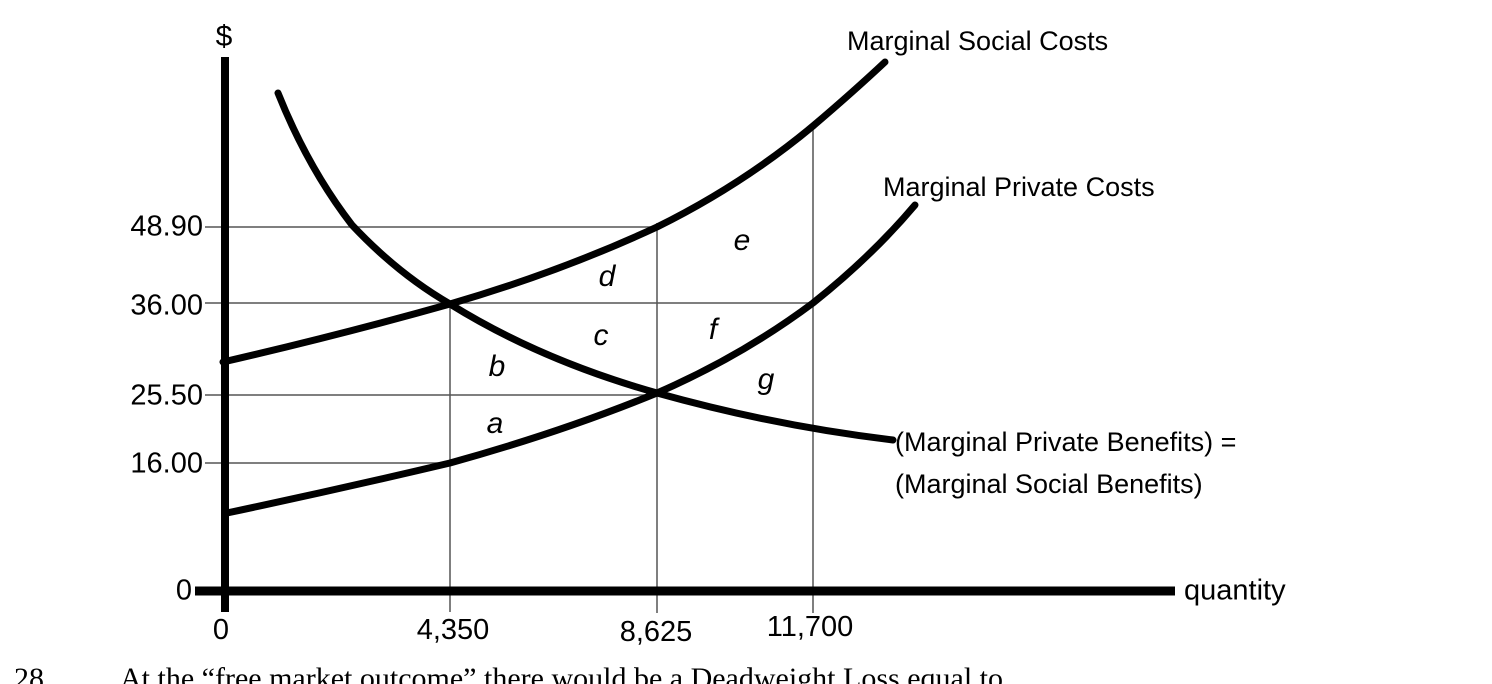  Describe the element at coordinates (601, 335) in the screenshot. I see `region-label-c: c` at that location.